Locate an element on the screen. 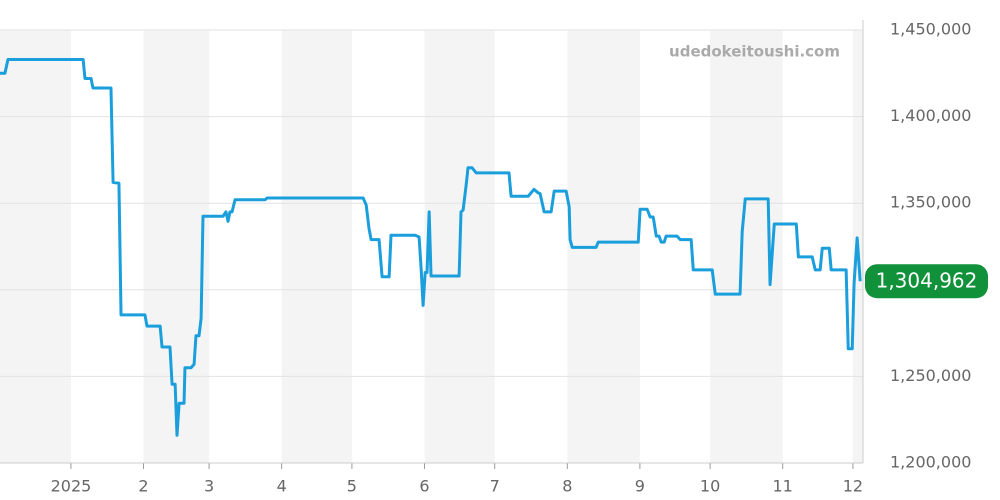  x-tick-label: 8 is located at coordinates (567, 486).